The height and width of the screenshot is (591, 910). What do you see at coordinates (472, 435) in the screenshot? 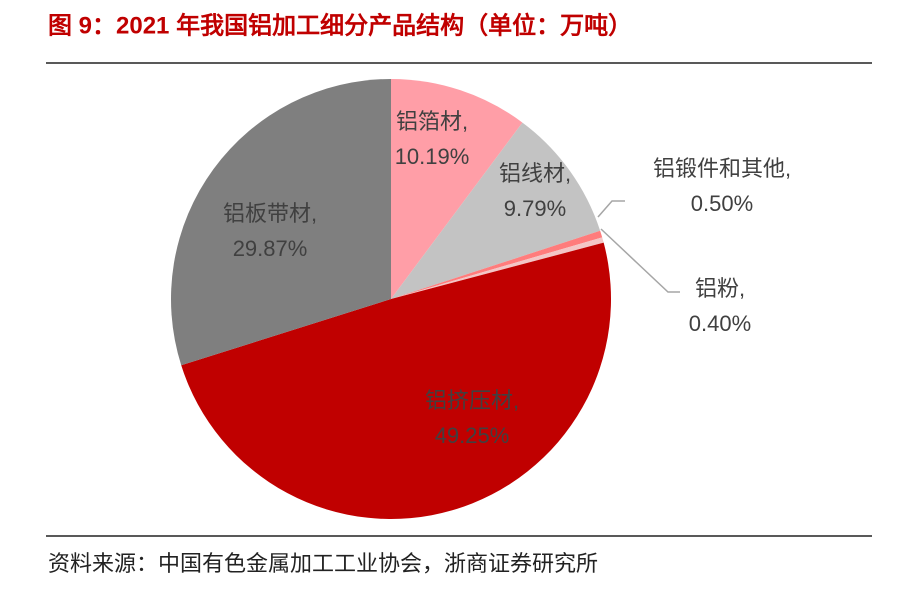
I see `value-label: 49.25%` at bounding box center [472, 435].